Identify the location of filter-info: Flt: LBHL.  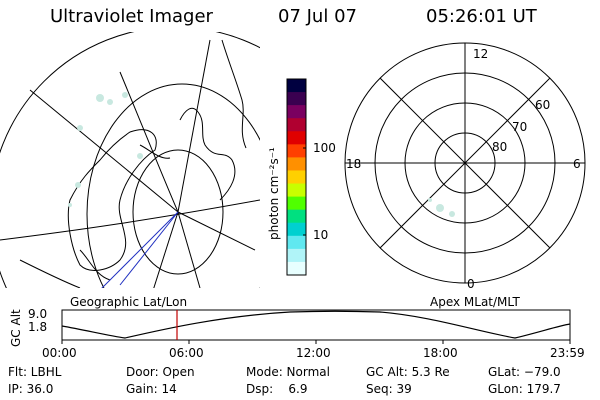
(35, 372).